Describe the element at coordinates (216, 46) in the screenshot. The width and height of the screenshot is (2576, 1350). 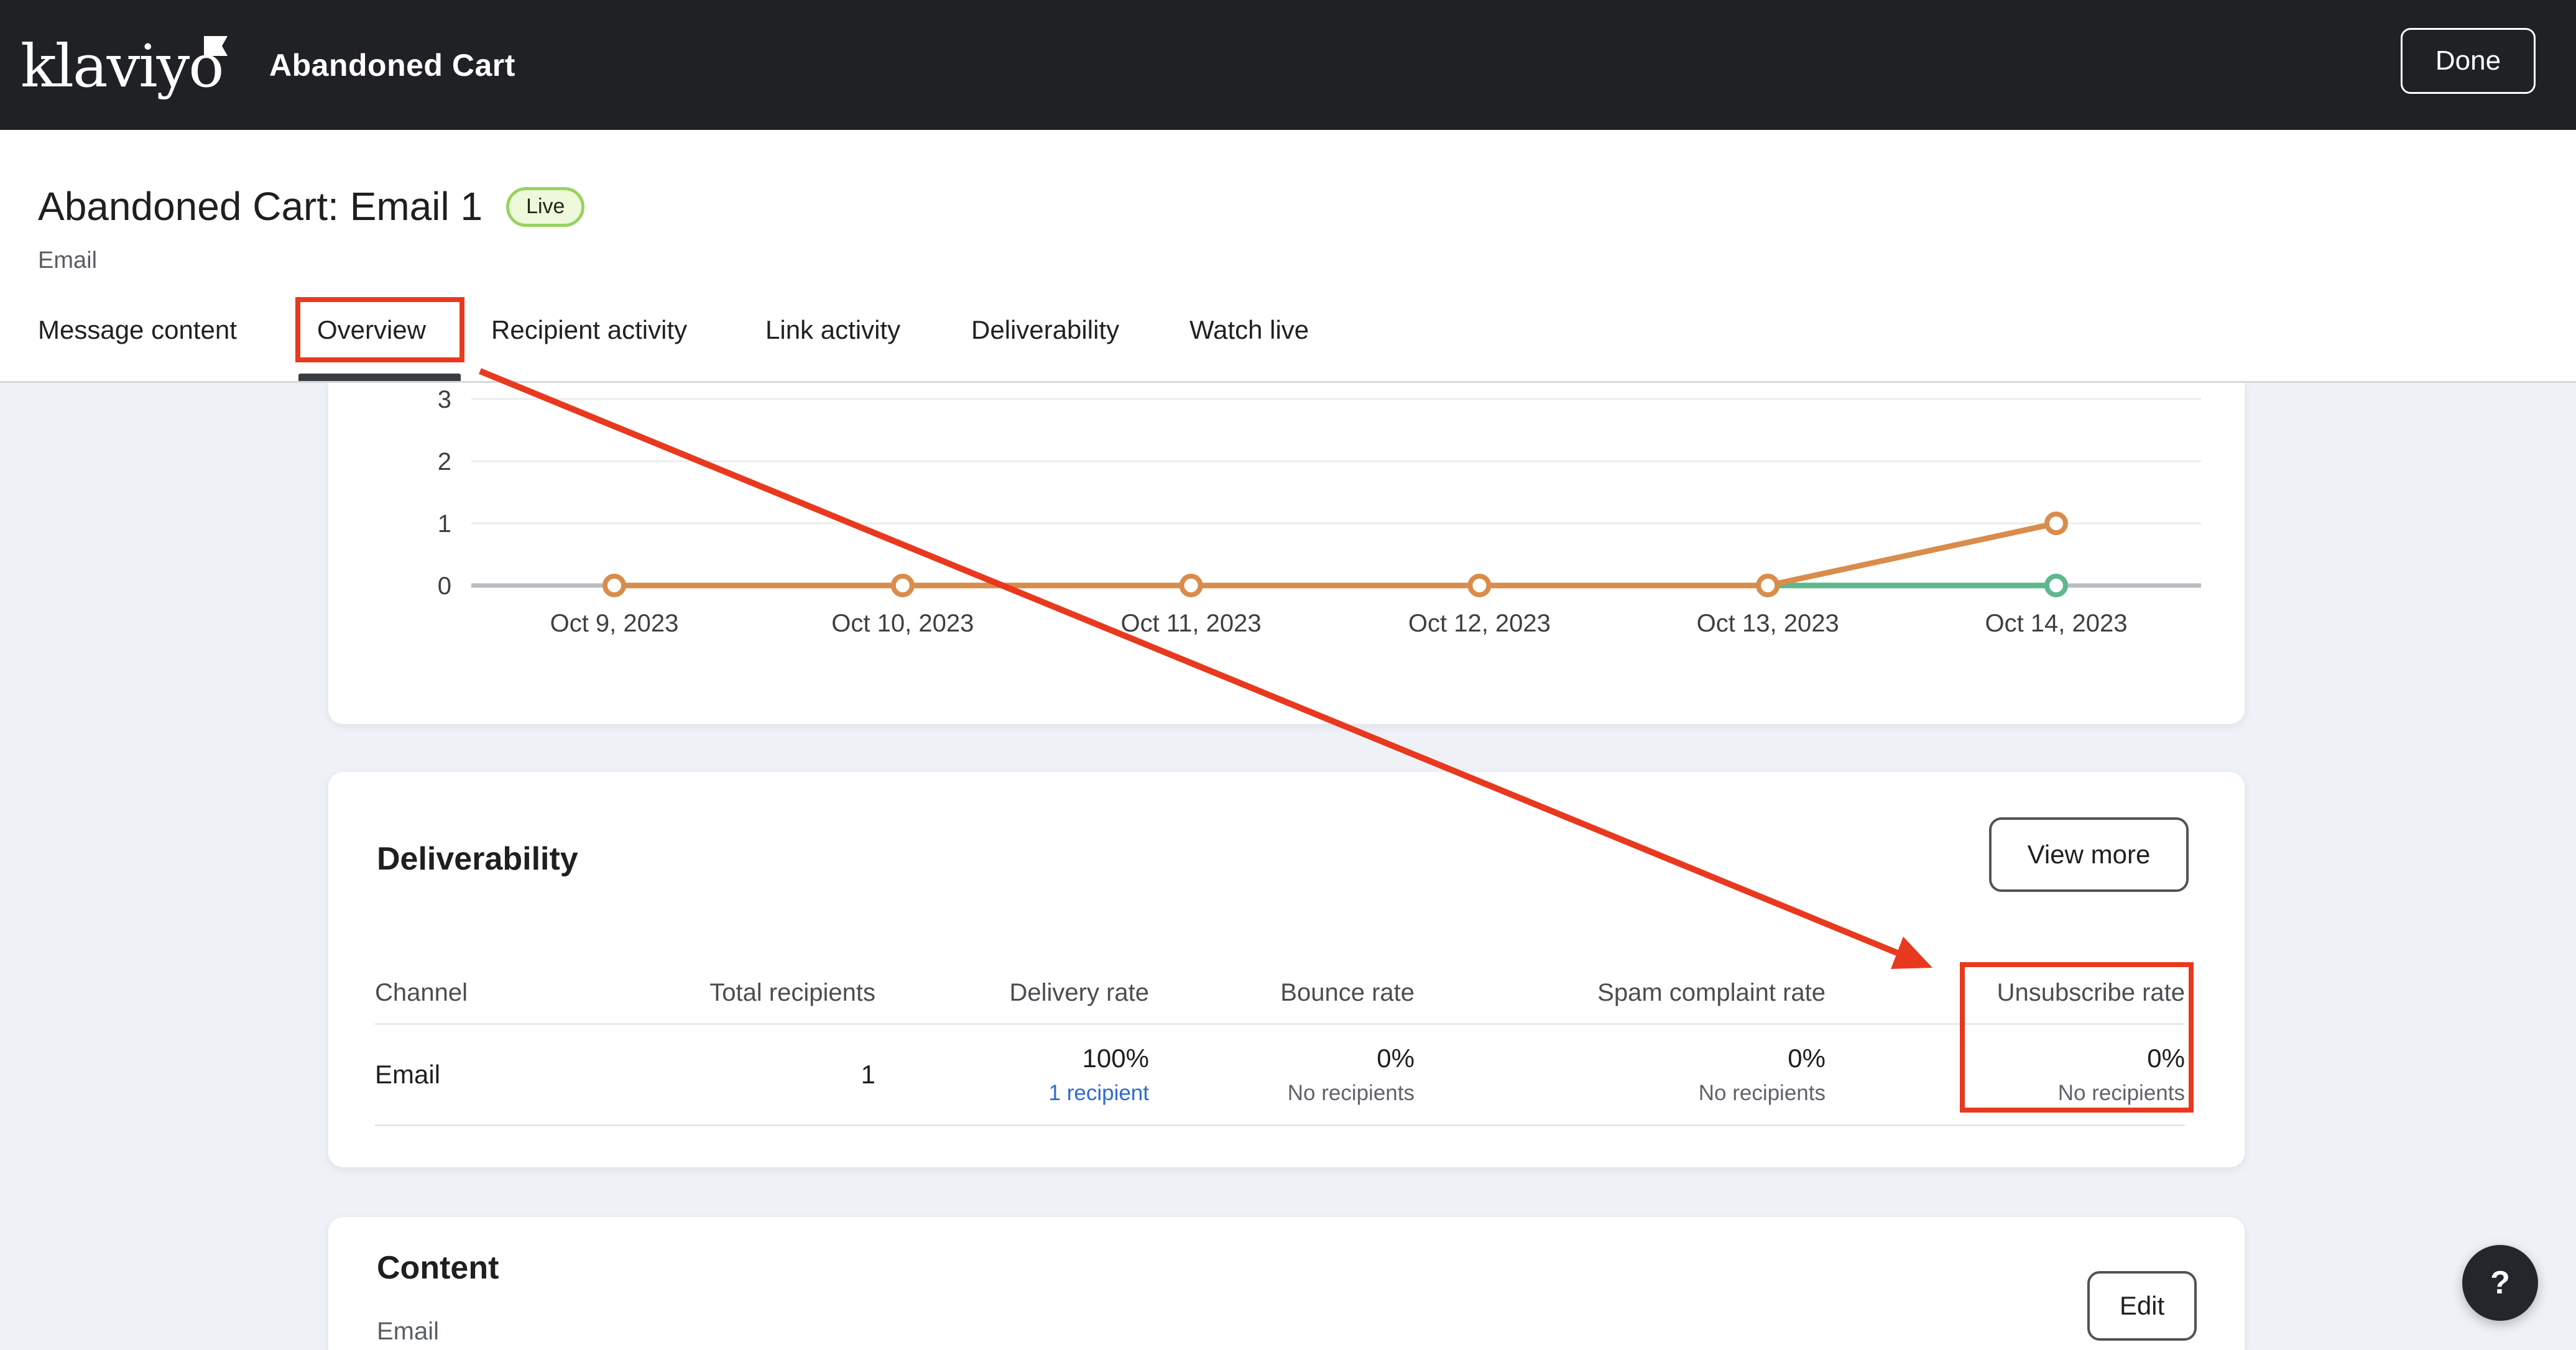
I see `klaviyo-flag-icon` at that location.